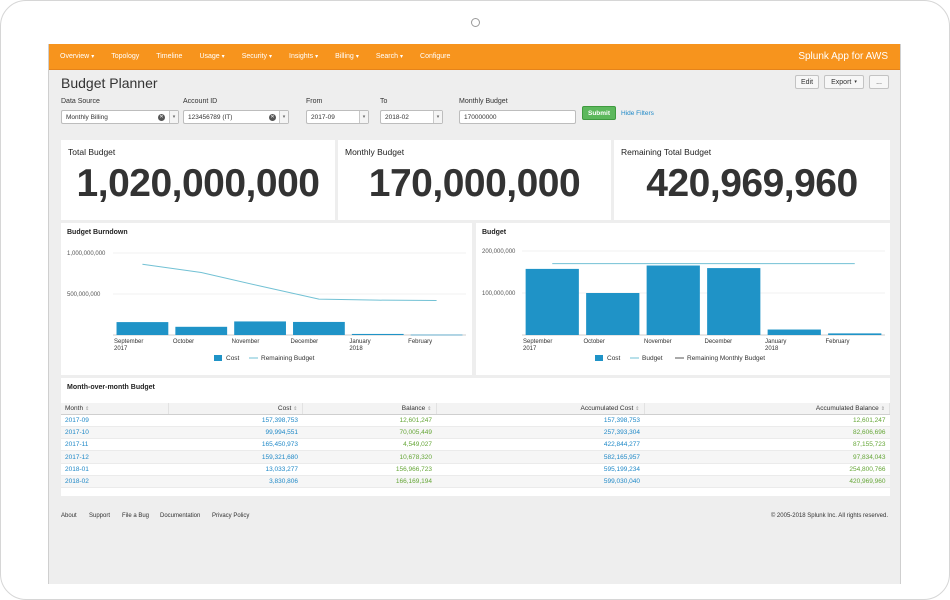 The image size is (950, 600). Describe the element at coordinates (235, 409) in the screenshot. I see `column-header-cost: Cost ⇕` at that location.